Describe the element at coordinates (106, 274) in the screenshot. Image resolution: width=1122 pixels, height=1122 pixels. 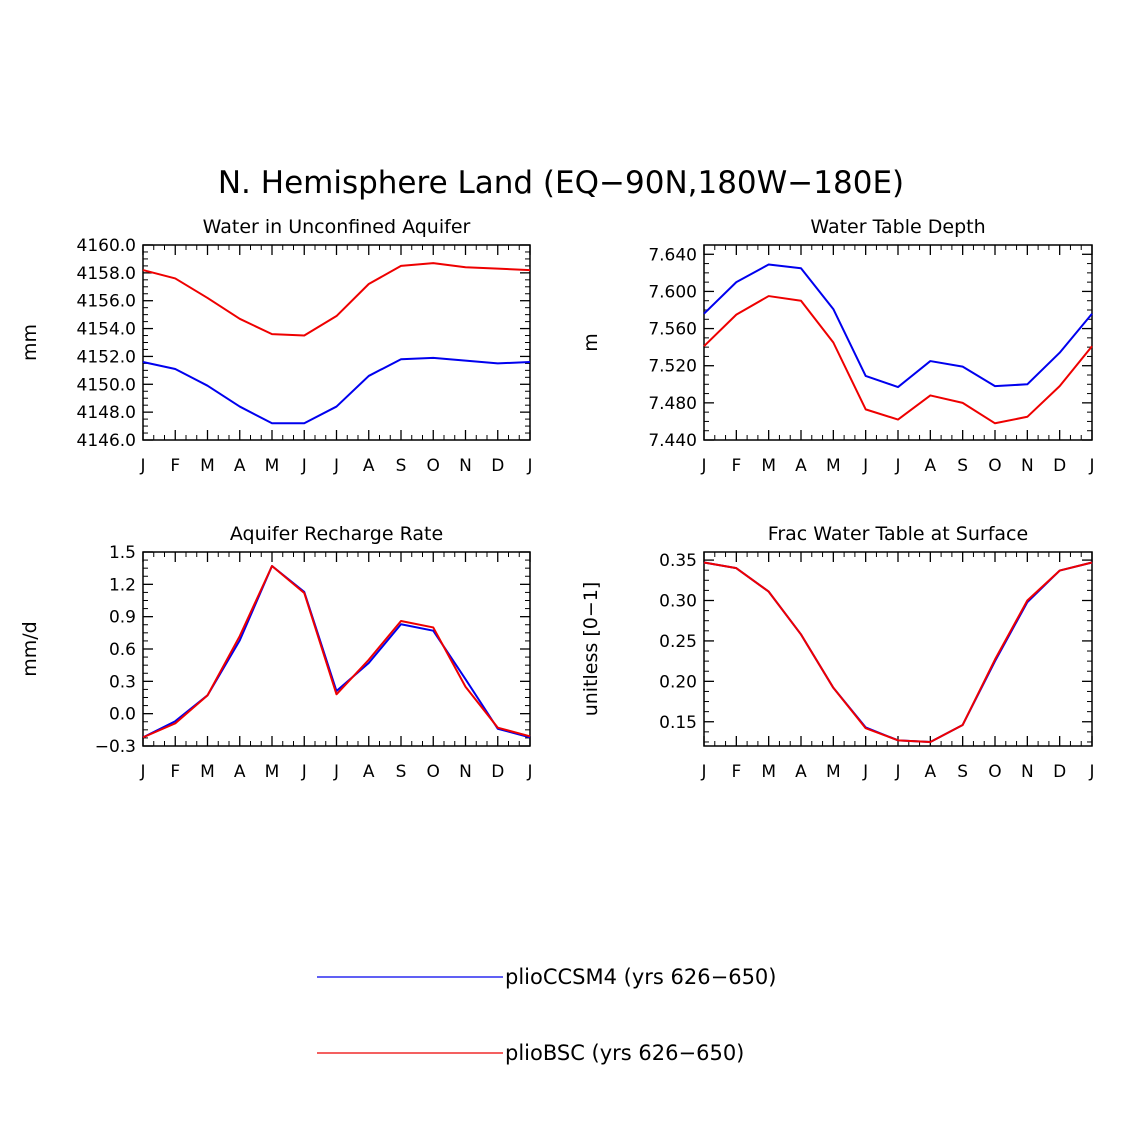
I see `y-tick-label: 4158.0` at that location.